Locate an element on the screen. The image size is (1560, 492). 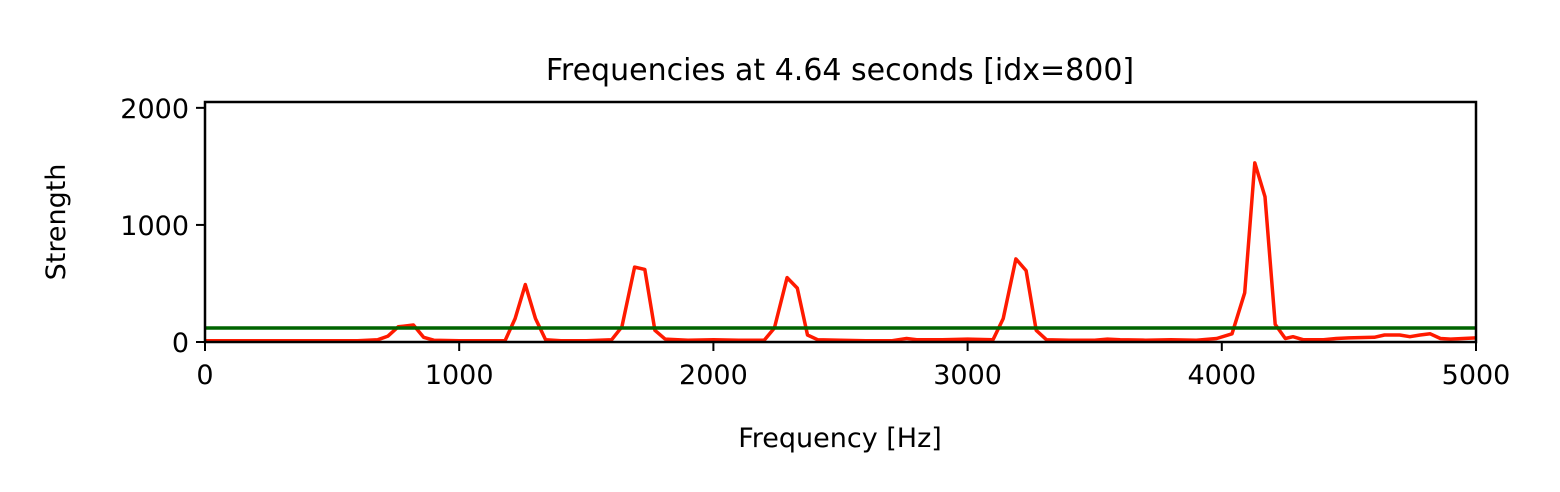
x-axis: 0 1000 2000 3000 4000 5000 is located at coordinates (853, 366).